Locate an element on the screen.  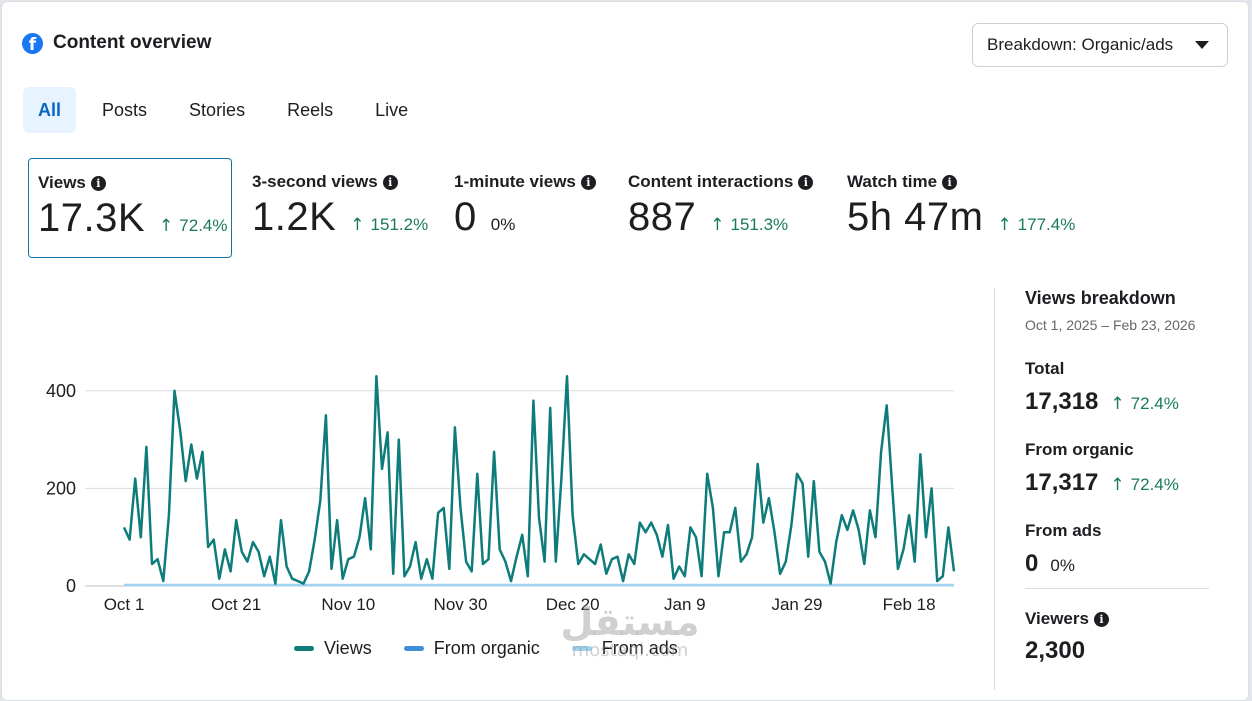
metric-label: 1-minute views is located at coordinates (515, 181).